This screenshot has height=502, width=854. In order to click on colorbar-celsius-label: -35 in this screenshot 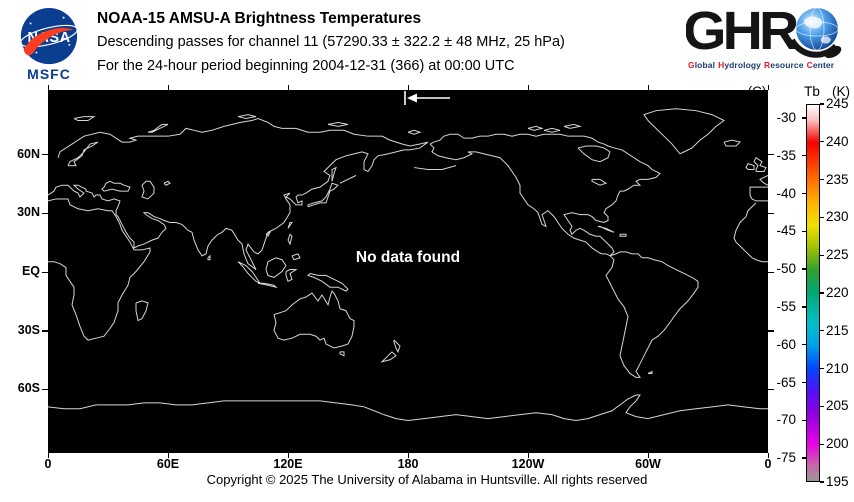, I will do `click(786, 155)`.